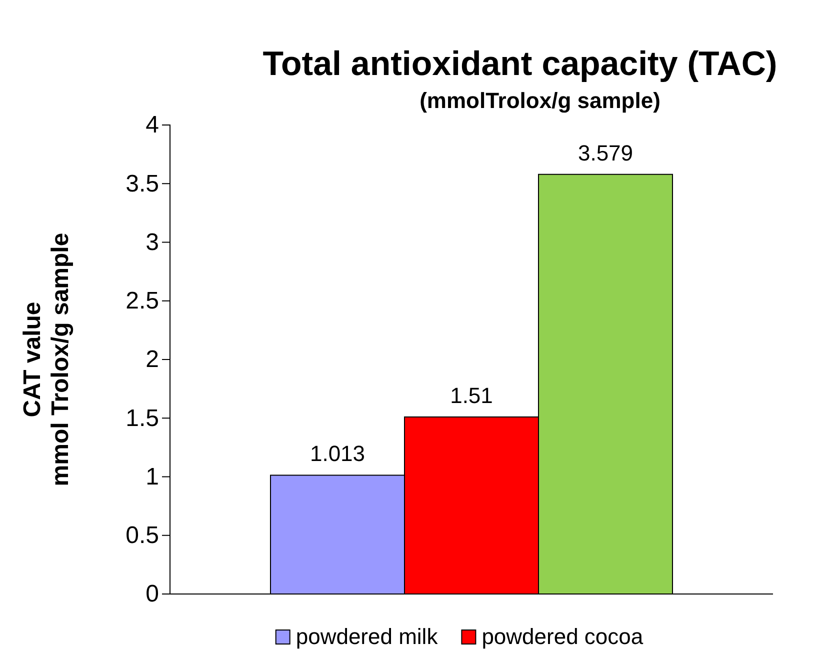 Image resolution: width=833 pixels, height=664 pixels. I want to click on chart-title: Total antioxidant capacity (TAC), so click(520, 64).